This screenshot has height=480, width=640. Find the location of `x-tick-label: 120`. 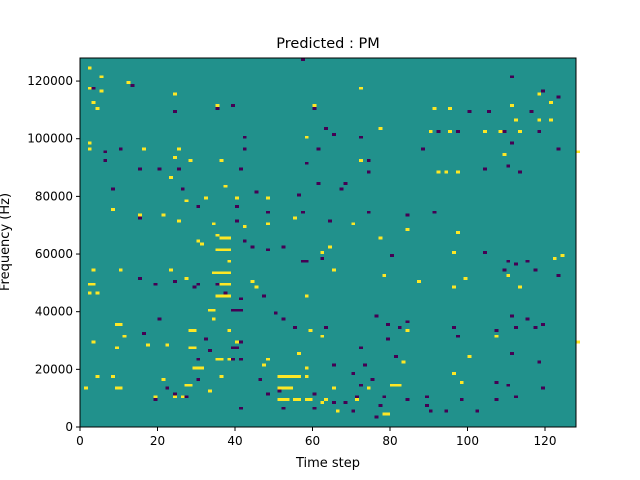

x-tick-label: 120 is located at coordinates (545, 441).